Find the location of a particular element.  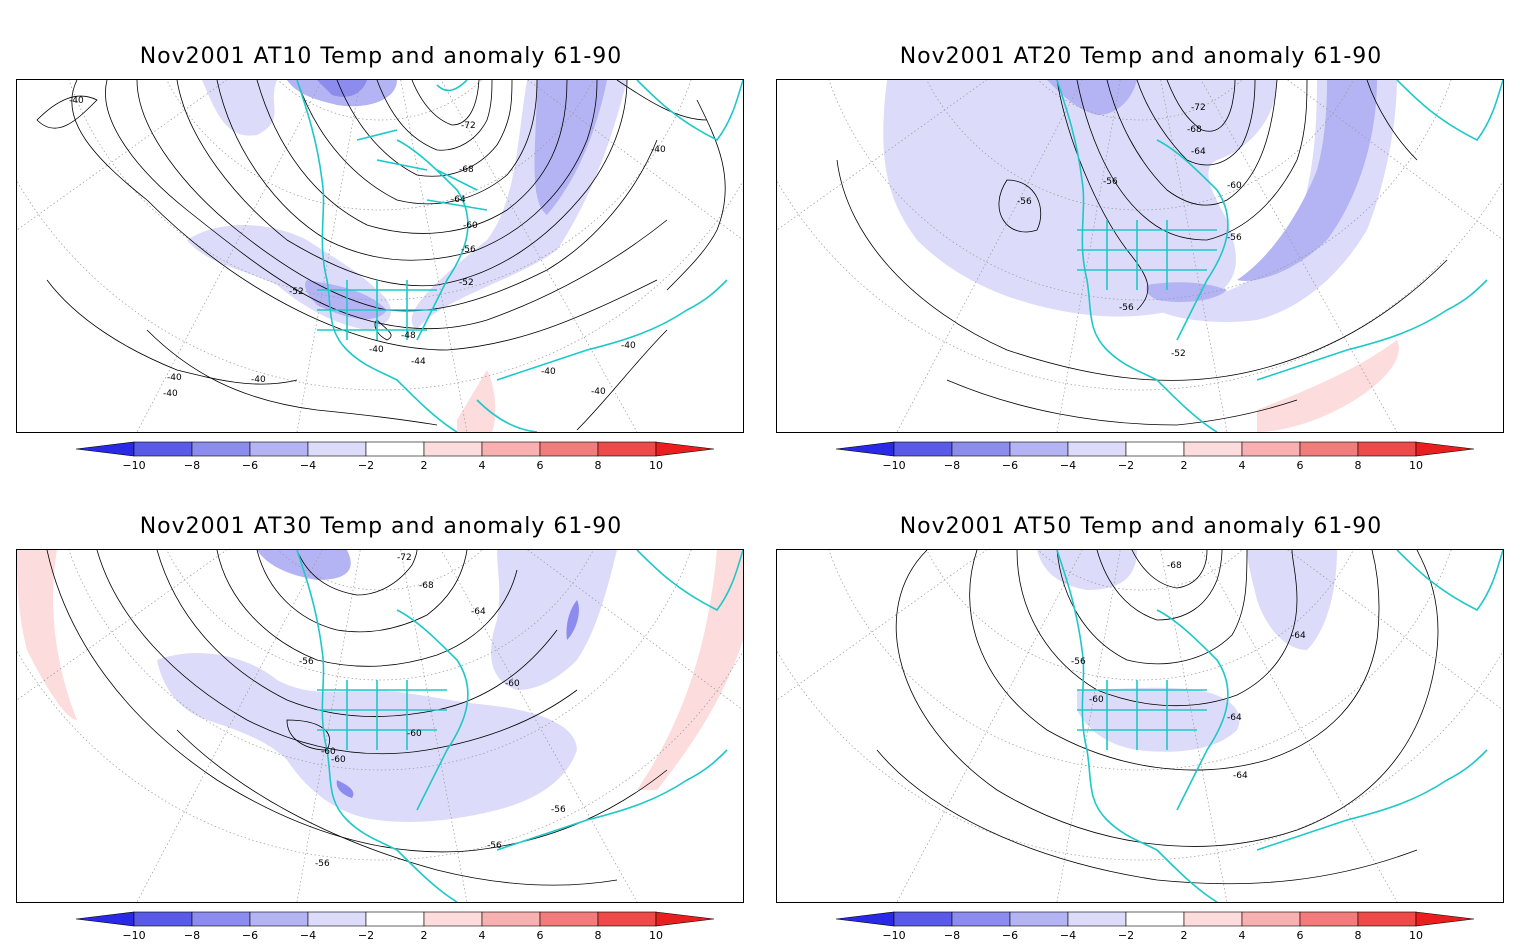

contour-label: -48 is located at coordinates (408, 336).